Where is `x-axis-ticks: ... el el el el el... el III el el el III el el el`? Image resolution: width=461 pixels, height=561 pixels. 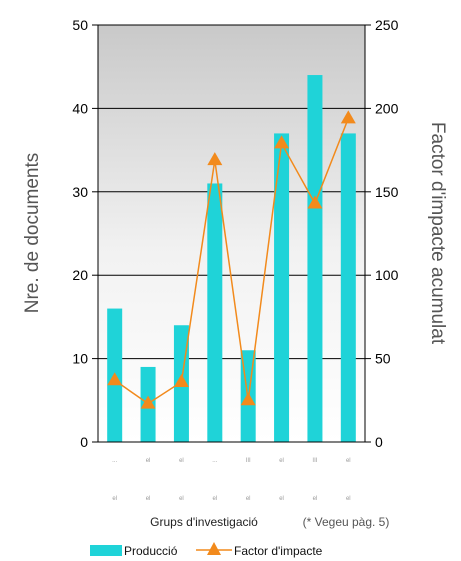
x-axis-ticks: ... el el el el el... el III el el el III el el el is located at coordinates (231, 480).